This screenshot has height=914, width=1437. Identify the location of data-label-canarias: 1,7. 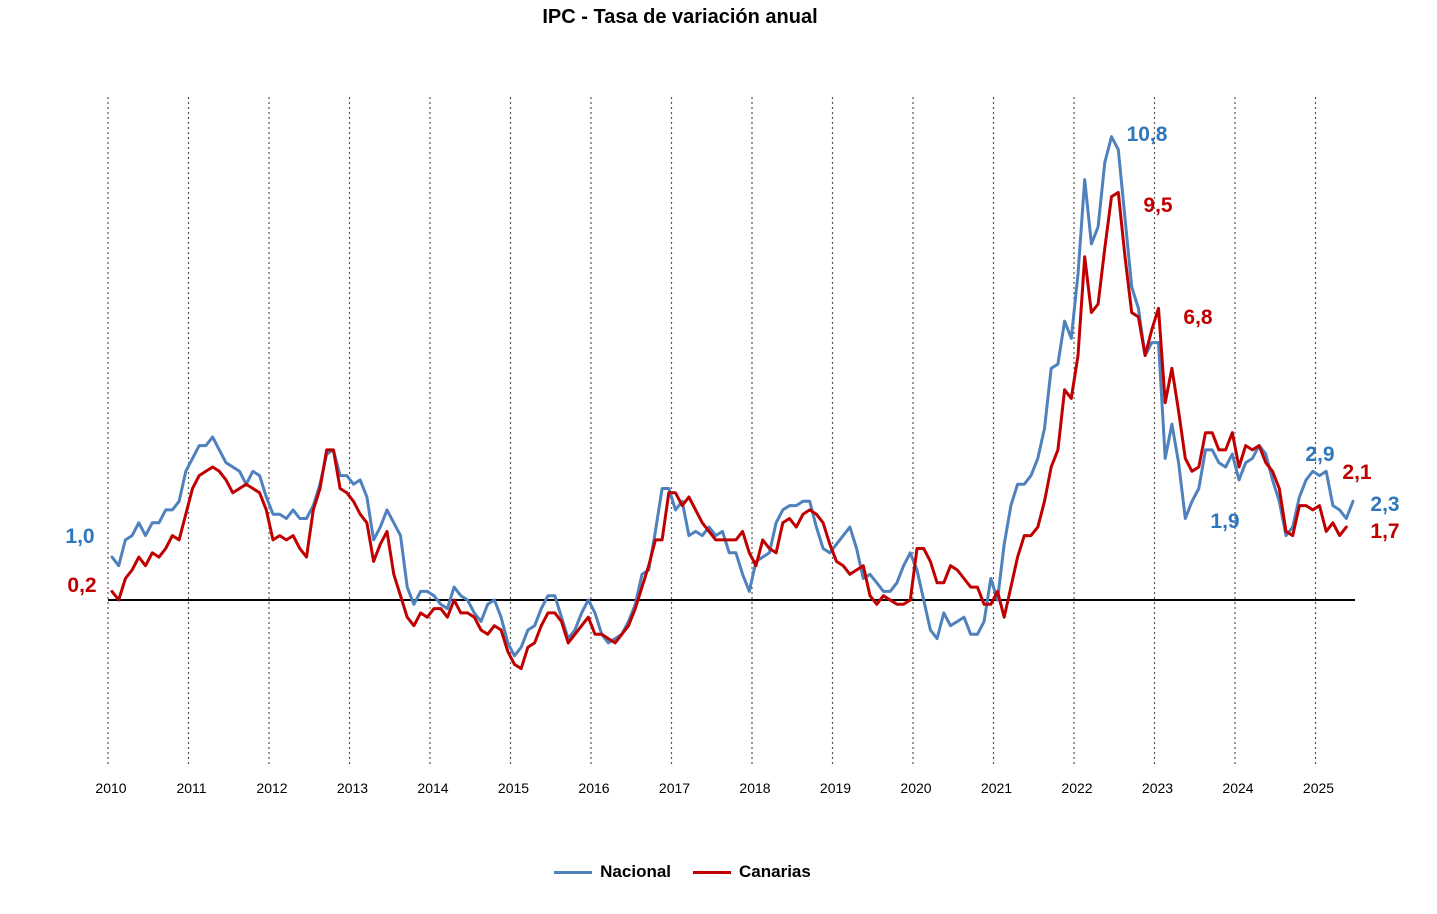
(1384, 531).